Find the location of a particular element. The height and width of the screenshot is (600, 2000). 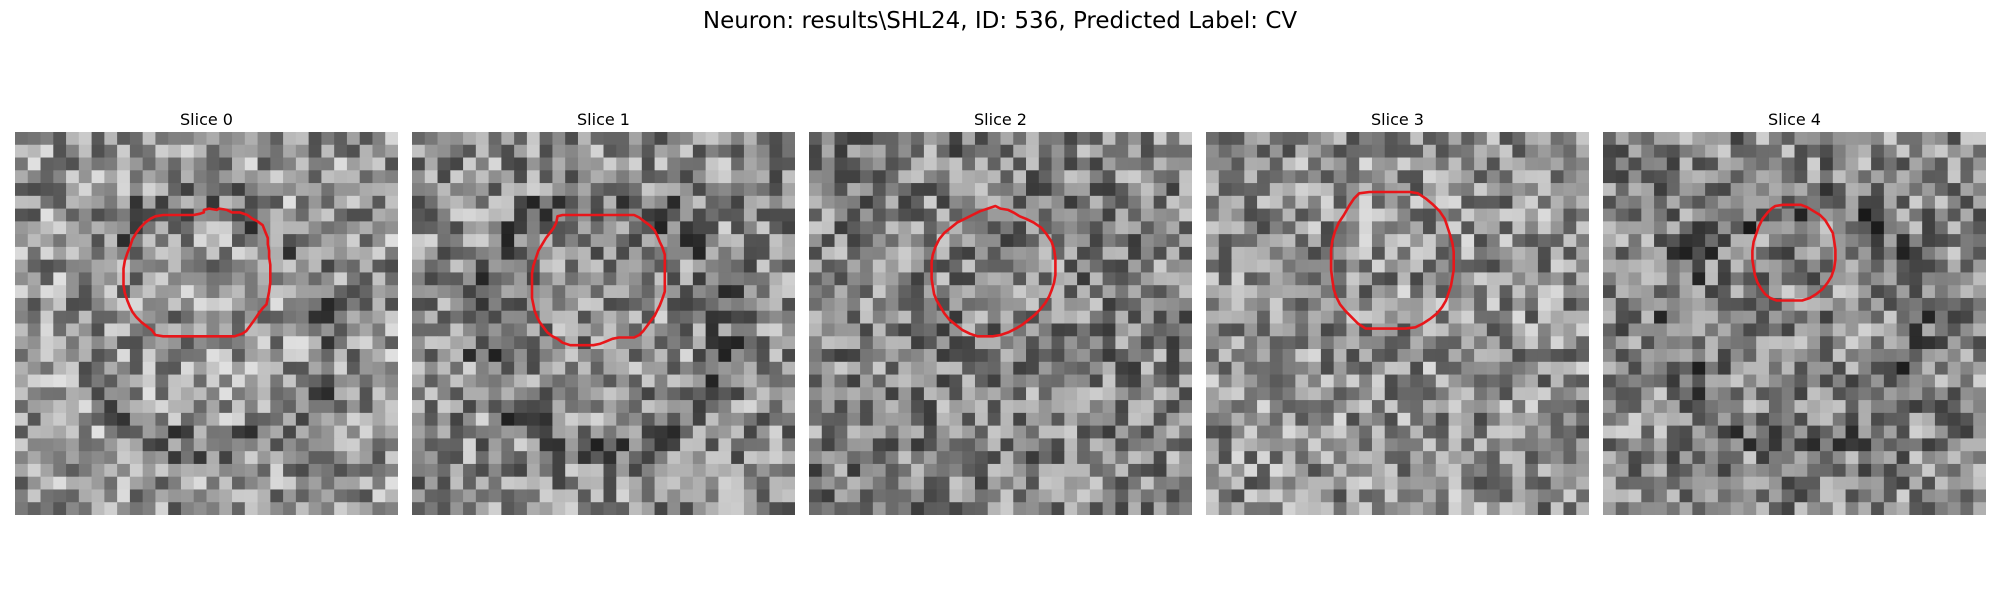

slice-title: Slice 4 is located at coordinates (1794, 119).